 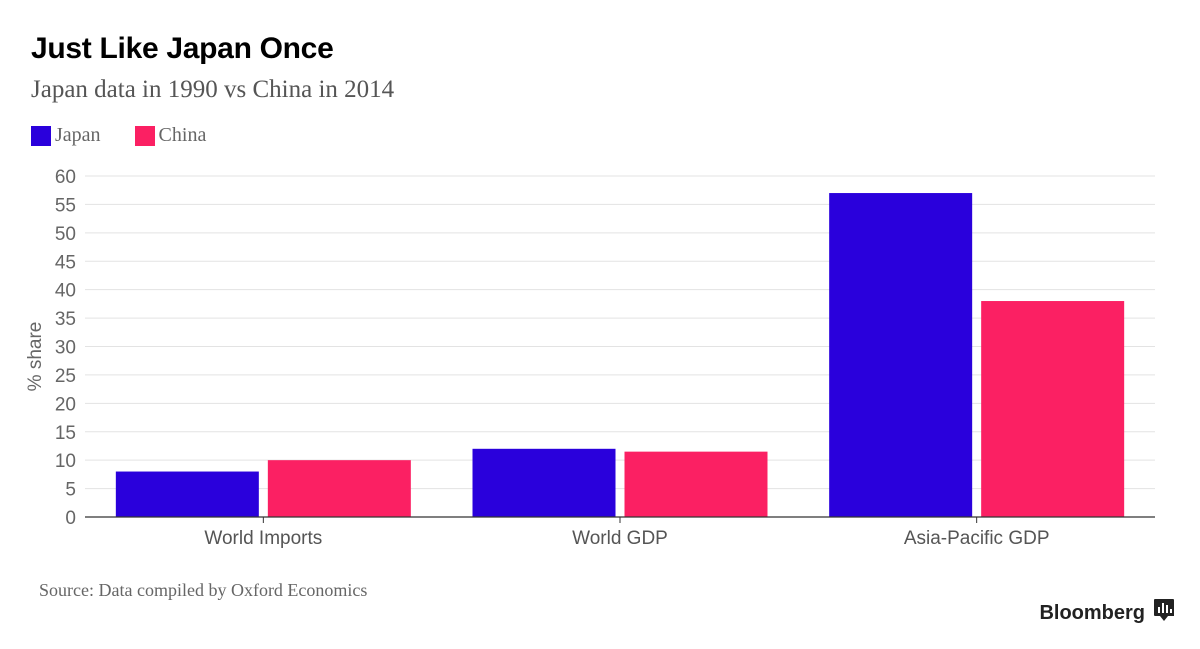 What do you see at coordinates (977, 538) in the screenshot?
I see `x-tick-label-asia-pacific-gdp: Asia-Pacific GDP` at bounding box center [977, 538].